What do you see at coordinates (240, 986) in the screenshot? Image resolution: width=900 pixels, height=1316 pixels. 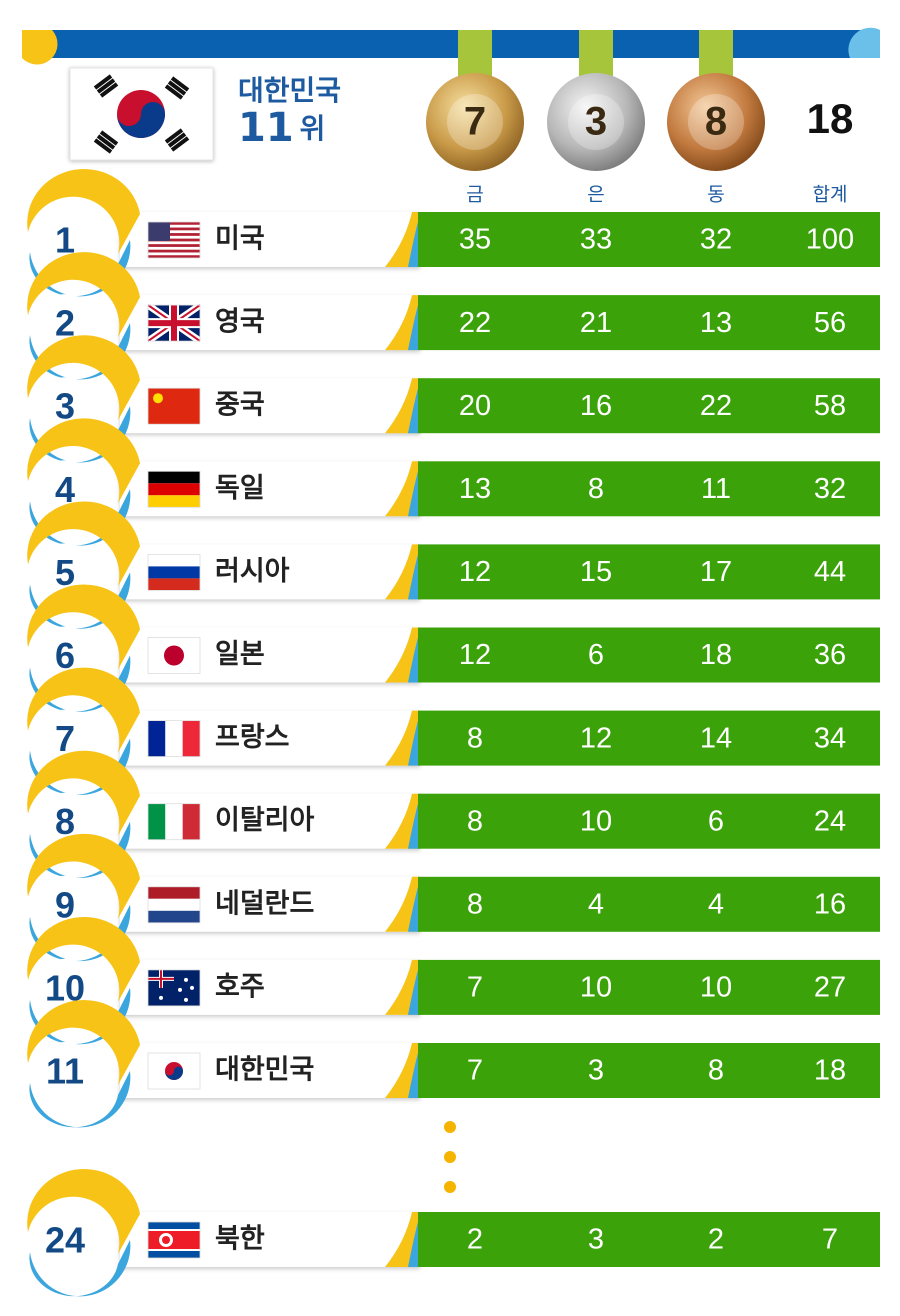 I see `country-name: 호주` at bounding box center [240, 986].